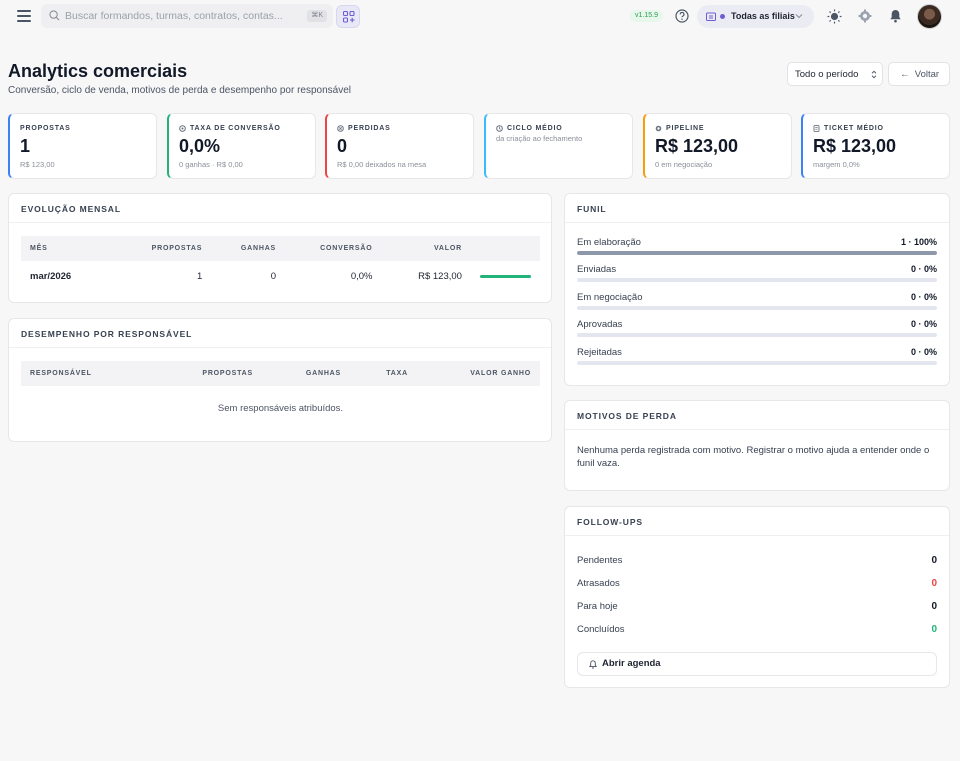 This screenshot has height=761, width=960. What do you see at coordinates (440, 276) in the screenshot?
I see `cell-value: R$ 123,00` at bounding box center [440, 276].